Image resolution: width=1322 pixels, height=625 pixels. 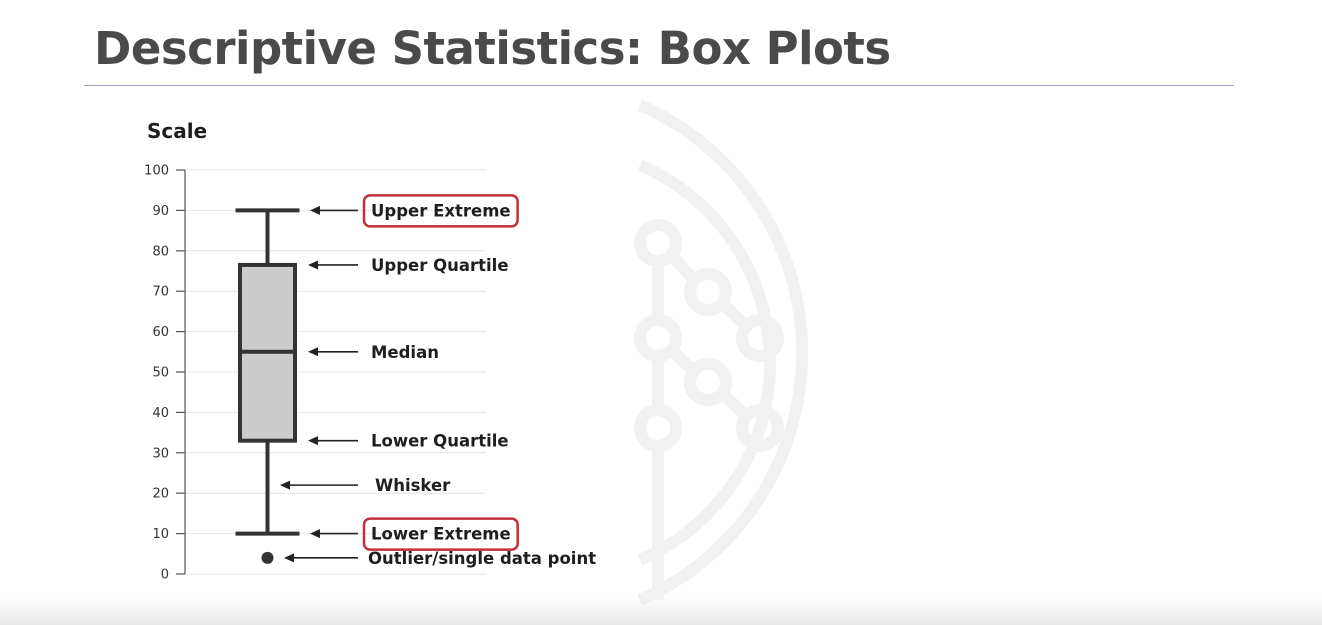 What do you see at coordinates (160, 332) in the screenshot?
I see `tick-label: 60` at bounding box center [160, 332].